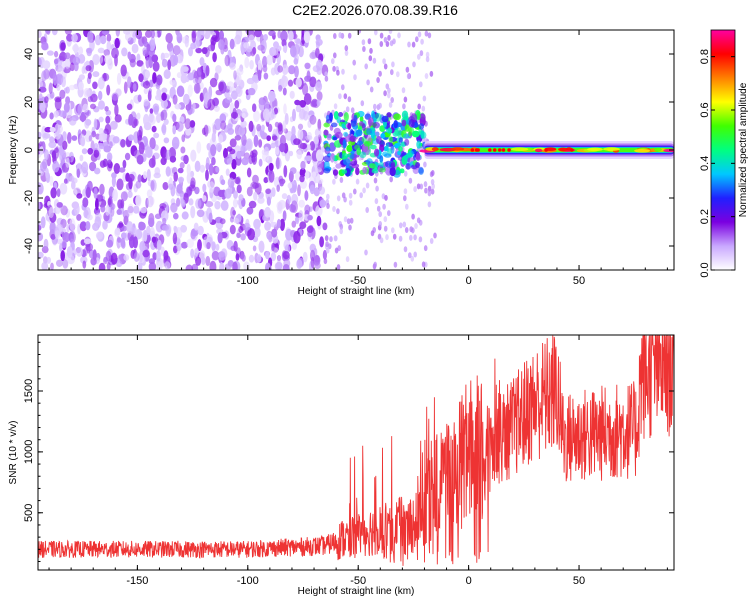 The image size is (750, 600). Describe the element at coordinates (705, 216) in the screenshot. I see `colorbar-tick-label: 0.2` at that location.